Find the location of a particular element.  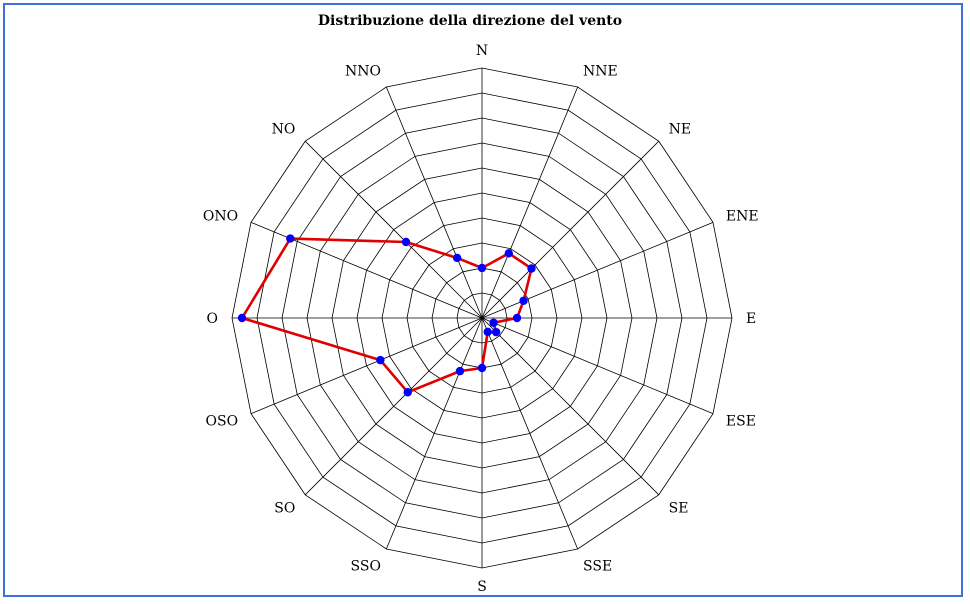

label-s: S is located at coordinates (482, 587).